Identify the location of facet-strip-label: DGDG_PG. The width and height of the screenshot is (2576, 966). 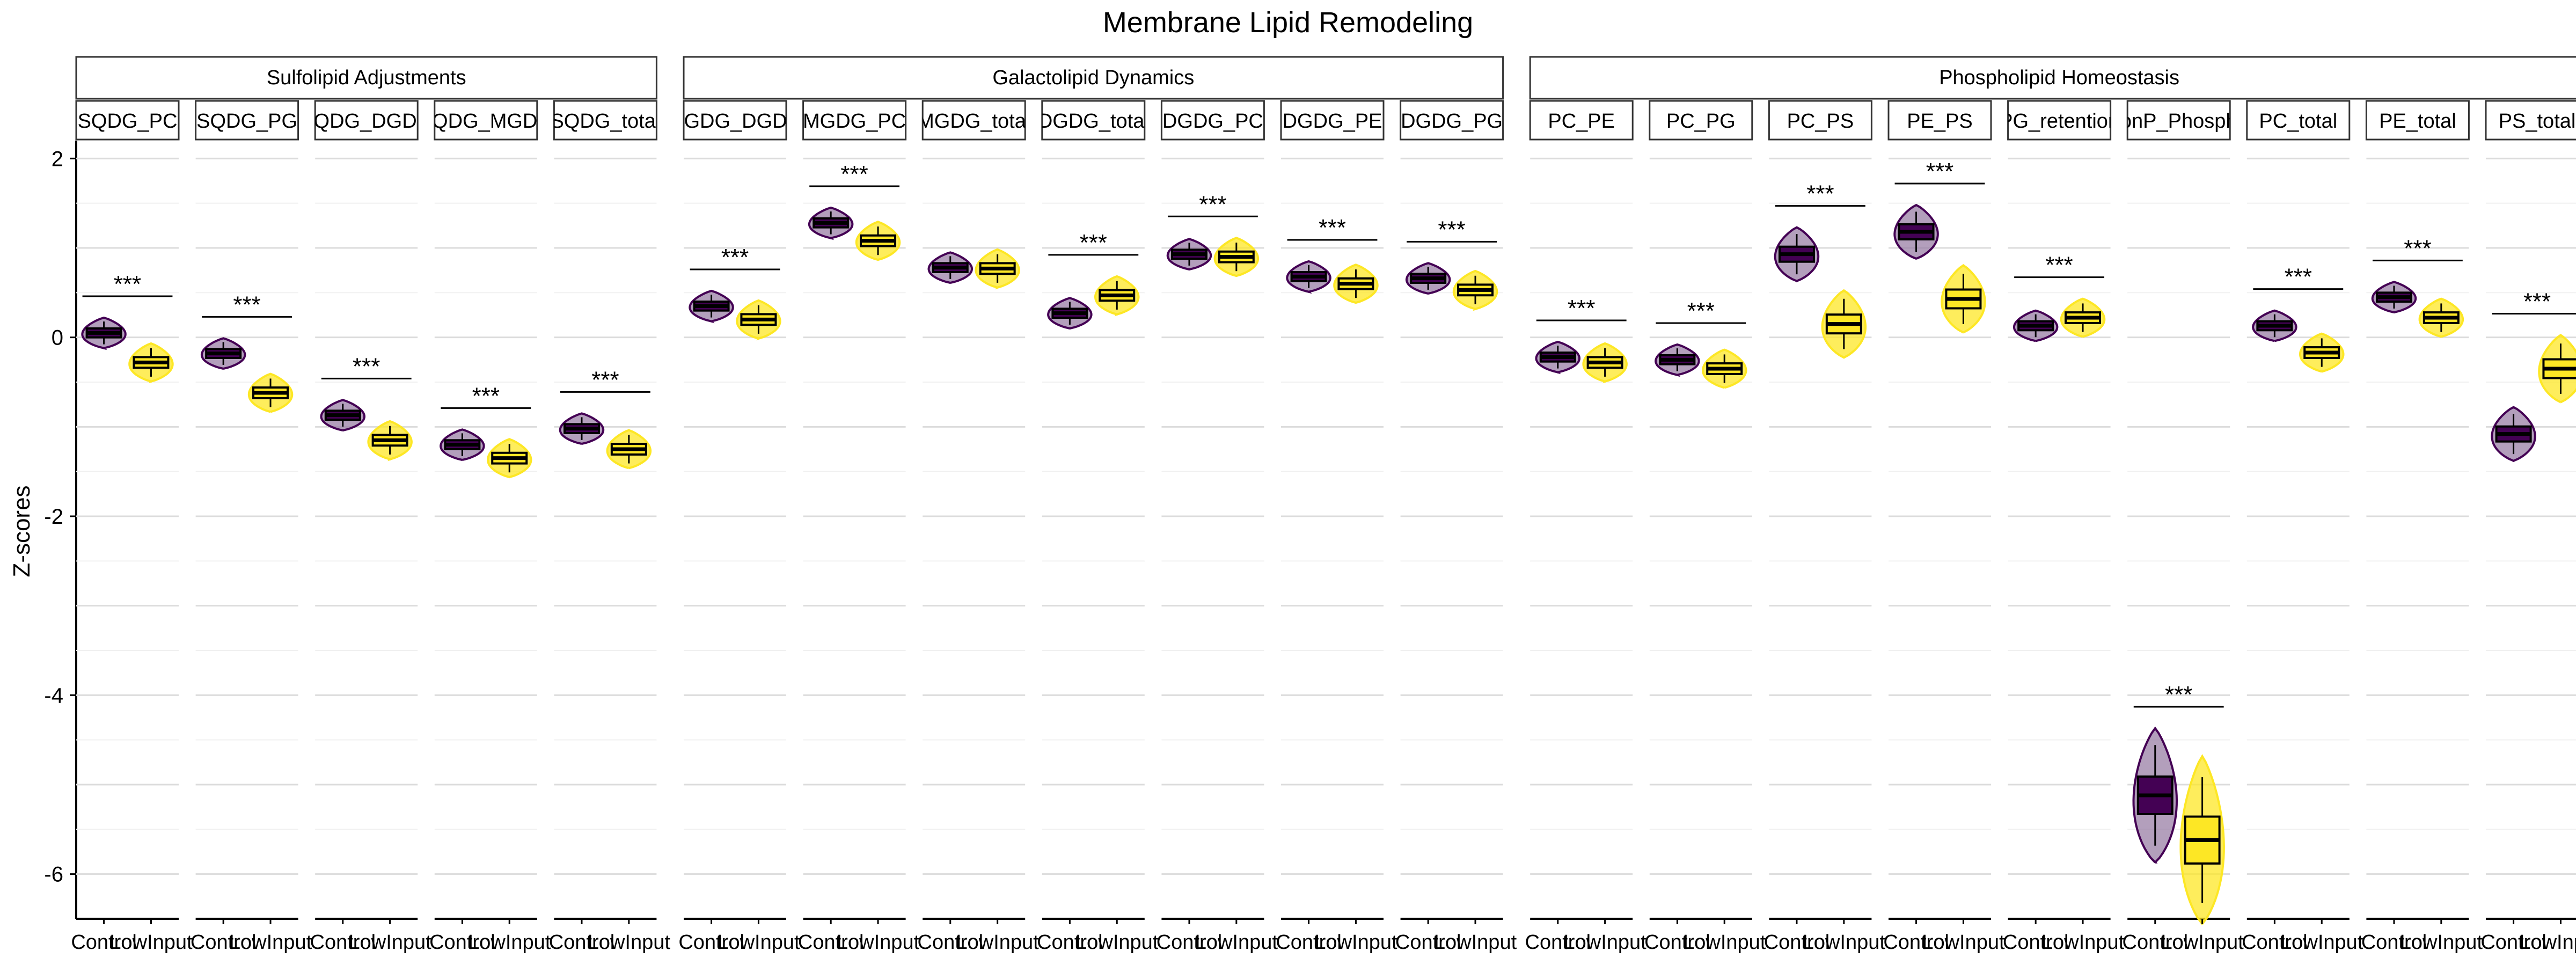
(1452, 121).